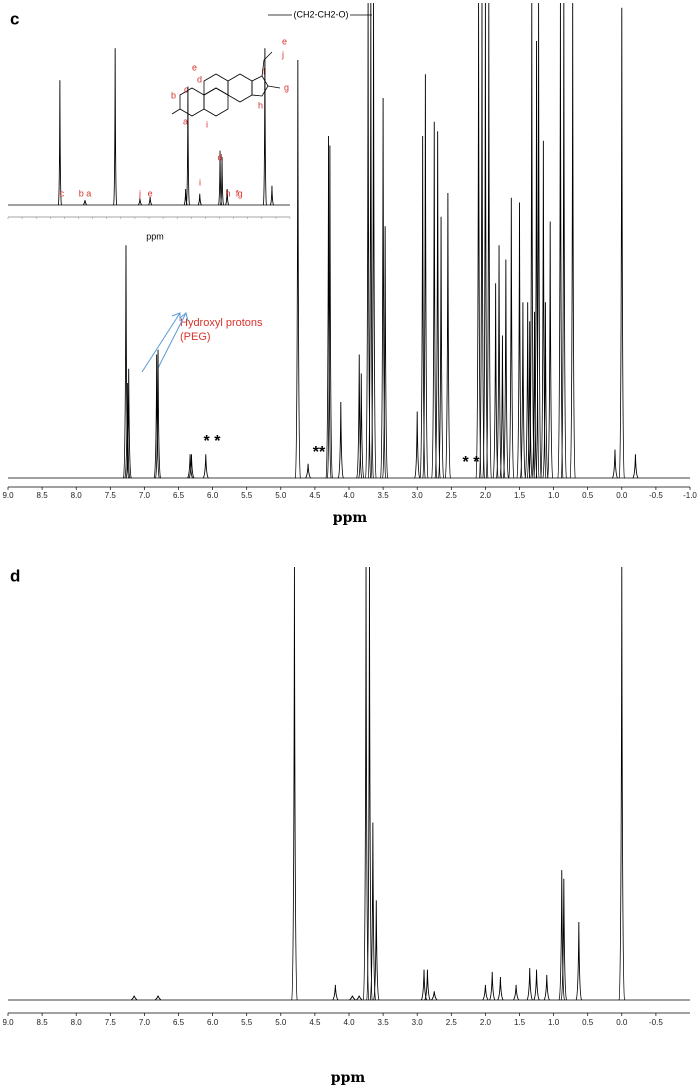 The height and width of the screenshot is (1085, 698). What do you see at coordinates (656, 1022) in the screenshot?
I see `x-tick-label: -0.5` at bounding box center [656, 1022].